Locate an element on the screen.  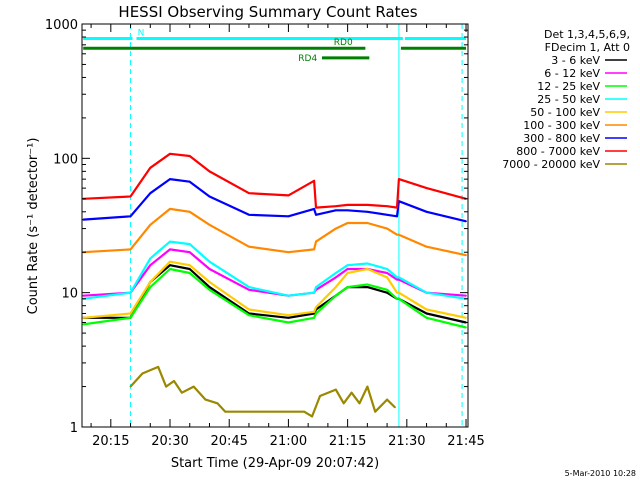
x-tick-label: 20:30 is located at coordinates (169, 441).